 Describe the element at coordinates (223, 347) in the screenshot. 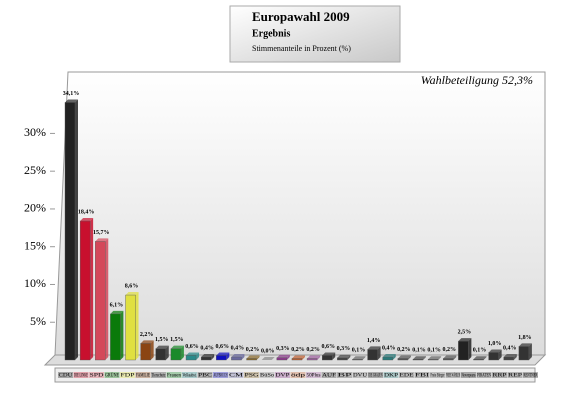

I see `value-label: 0,6%` at that location.